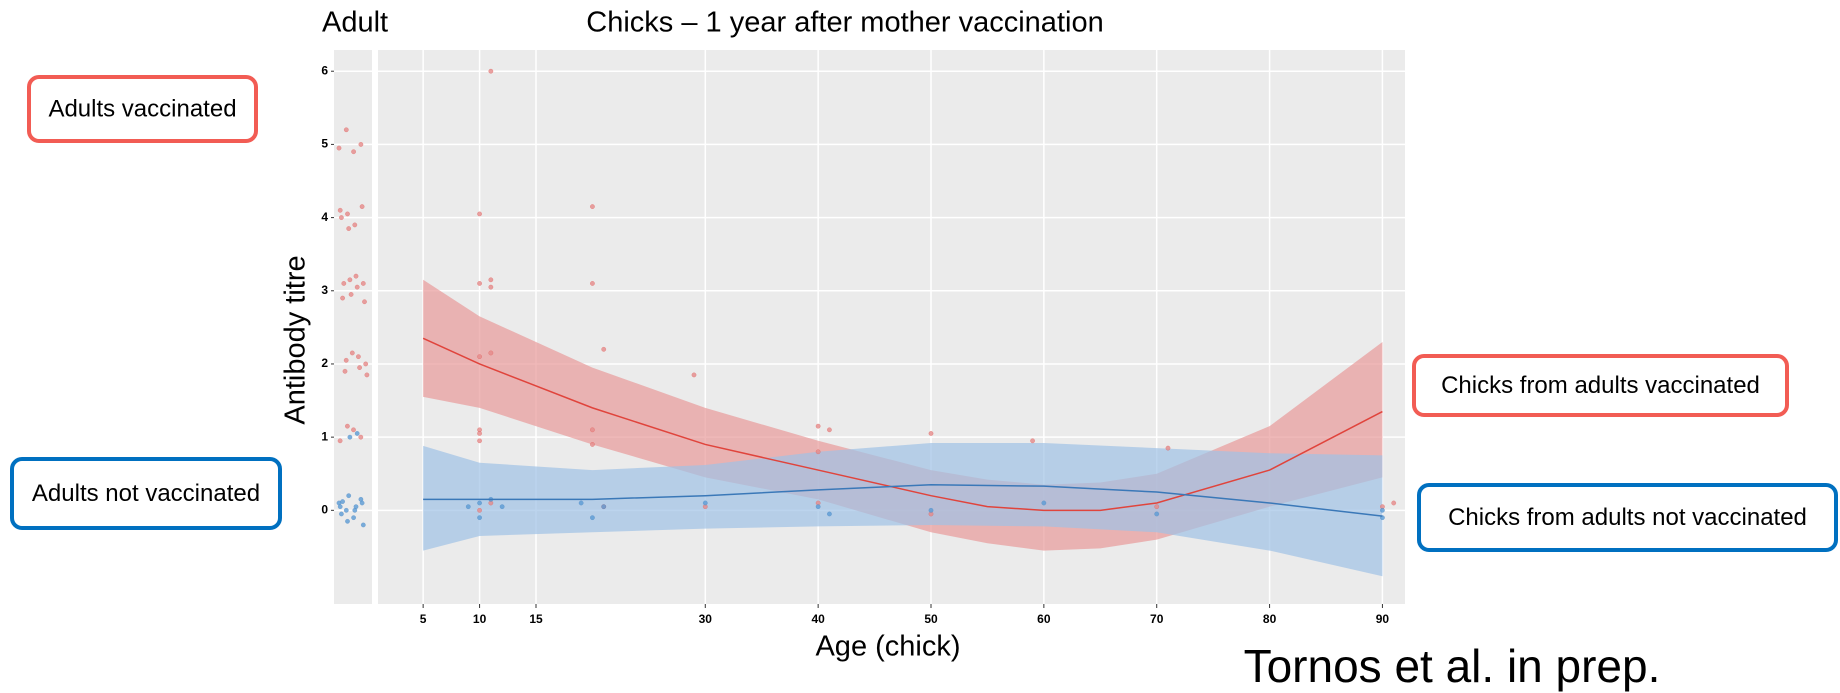  What do you see at coordinates (423, 619) in the screenshot?
I see `x-tick-label: 5` at bounding box center [423, 619].